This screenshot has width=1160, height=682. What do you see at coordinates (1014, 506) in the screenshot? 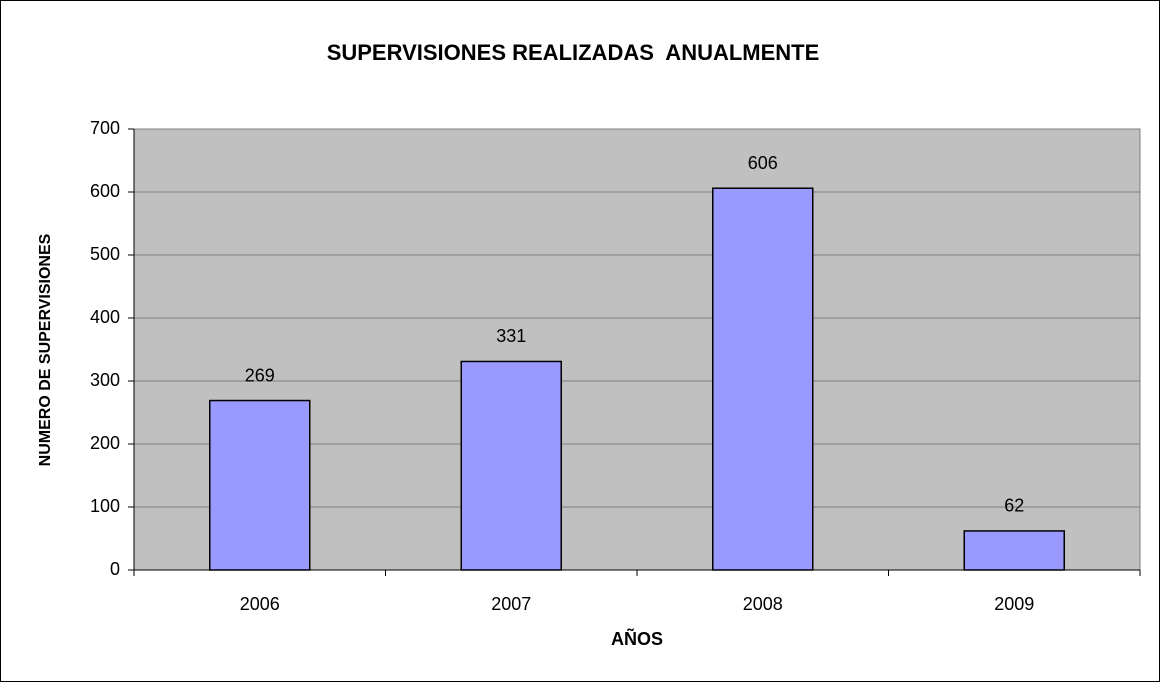
I see `data-label: 62` at bounding box center [1014, 506].